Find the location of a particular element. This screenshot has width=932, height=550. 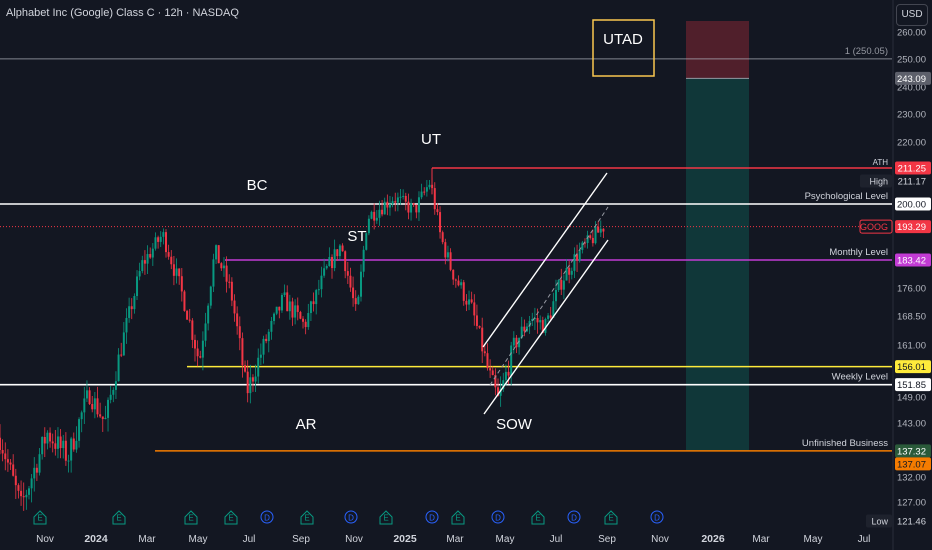

channel-mid-line is located at coordinates (549, 296).